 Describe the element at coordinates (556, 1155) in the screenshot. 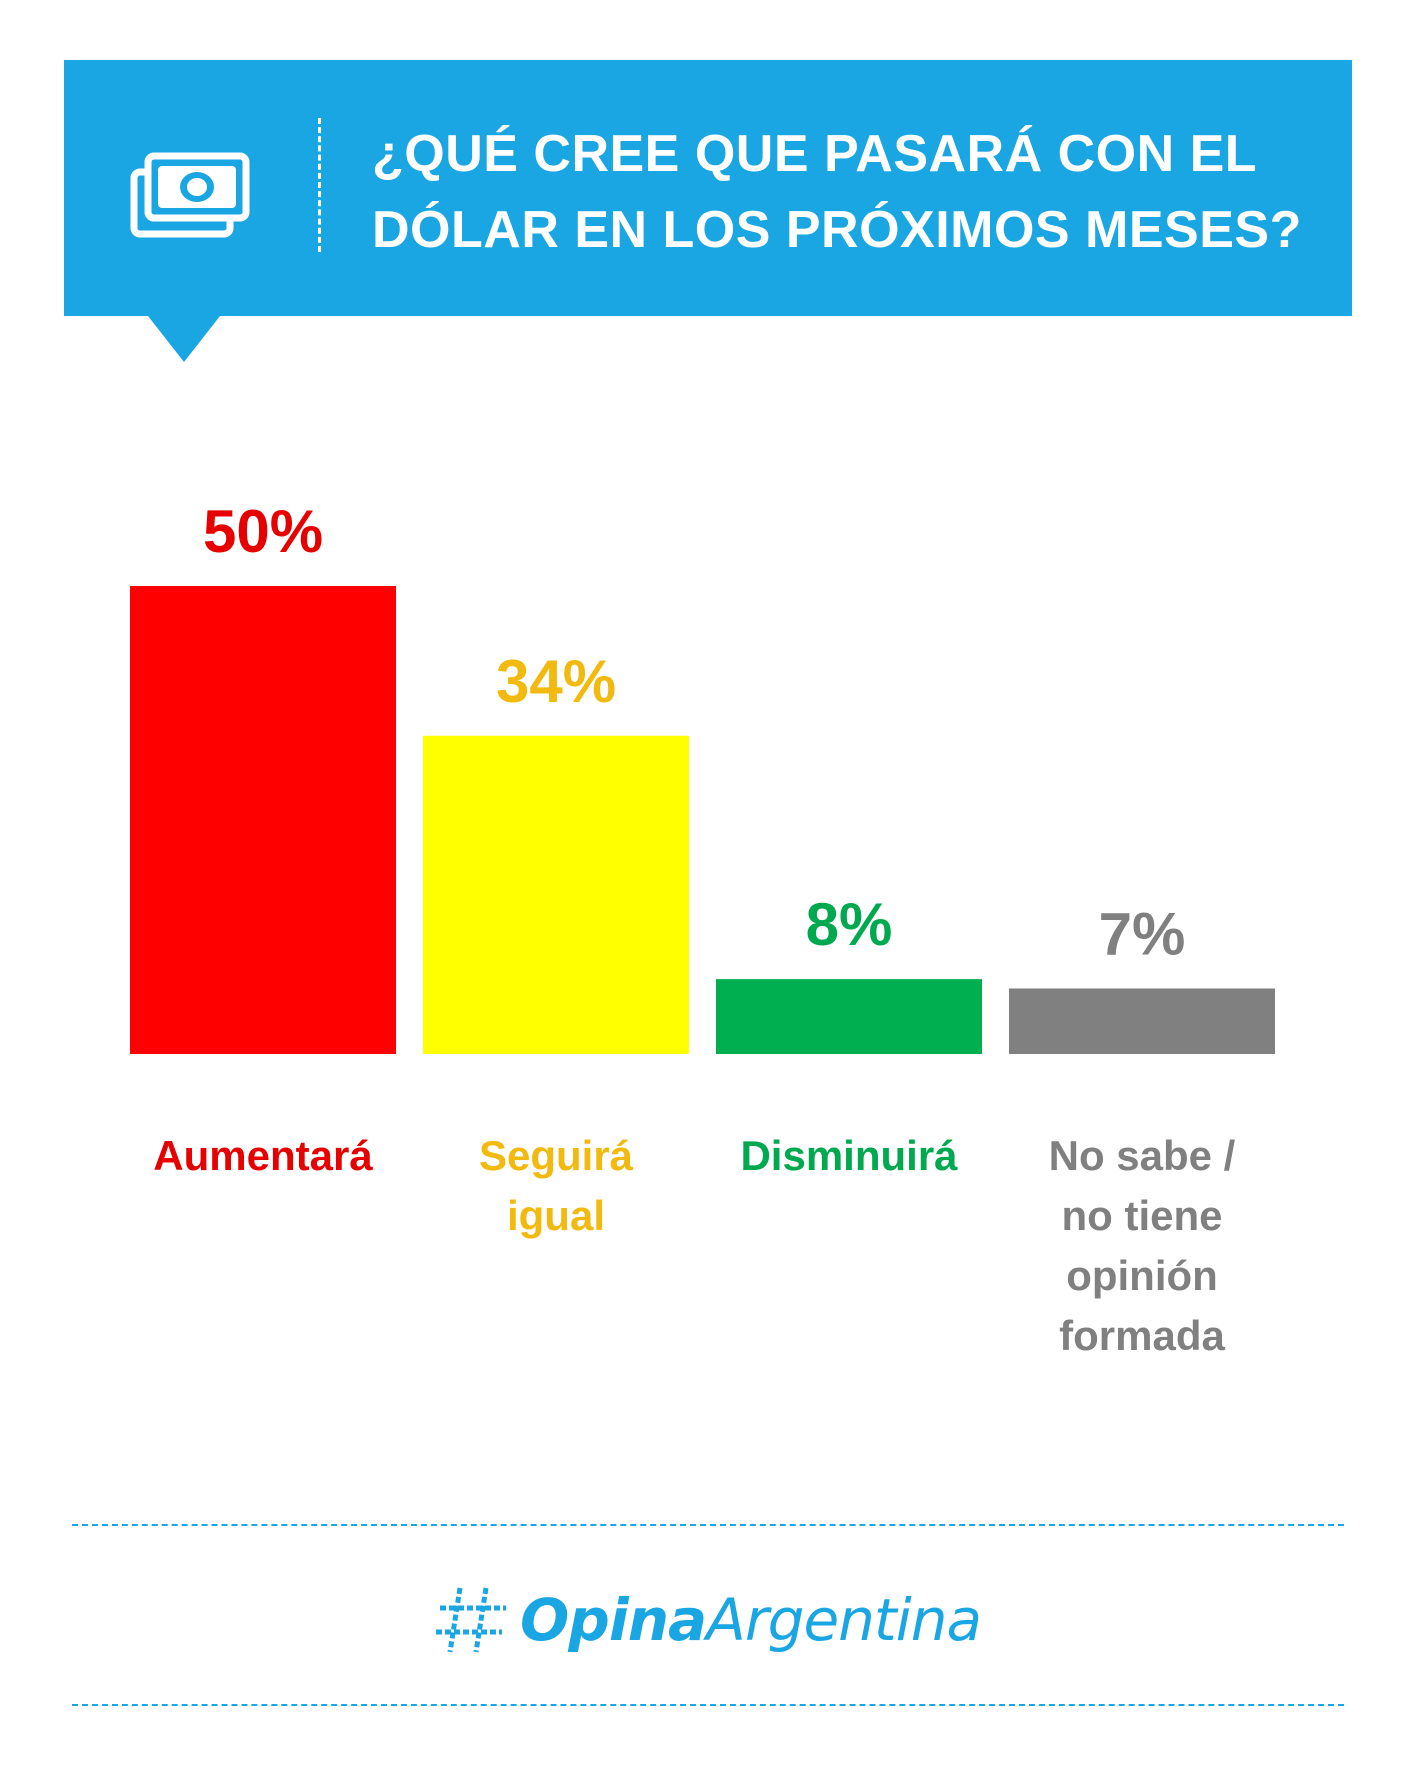

I see `category-label-2-line-1: Seguirá` at that location.